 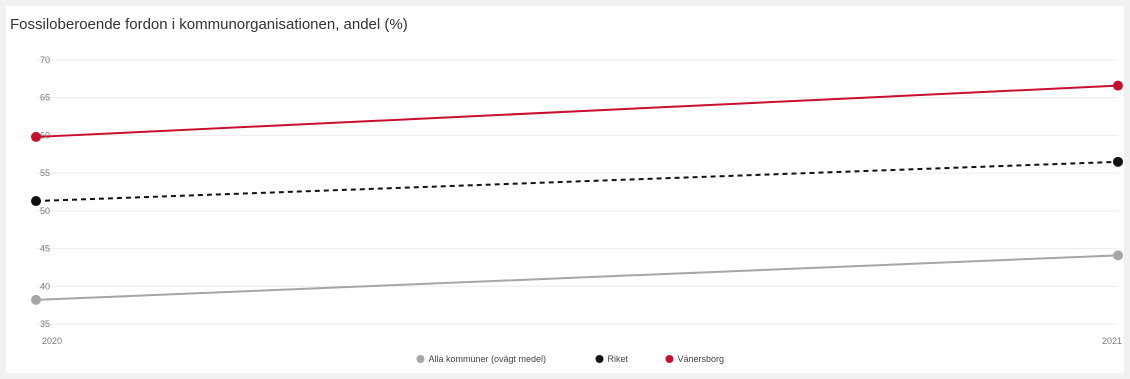 I want to click on y-tick-label: 40, so click(x=45, y=286).